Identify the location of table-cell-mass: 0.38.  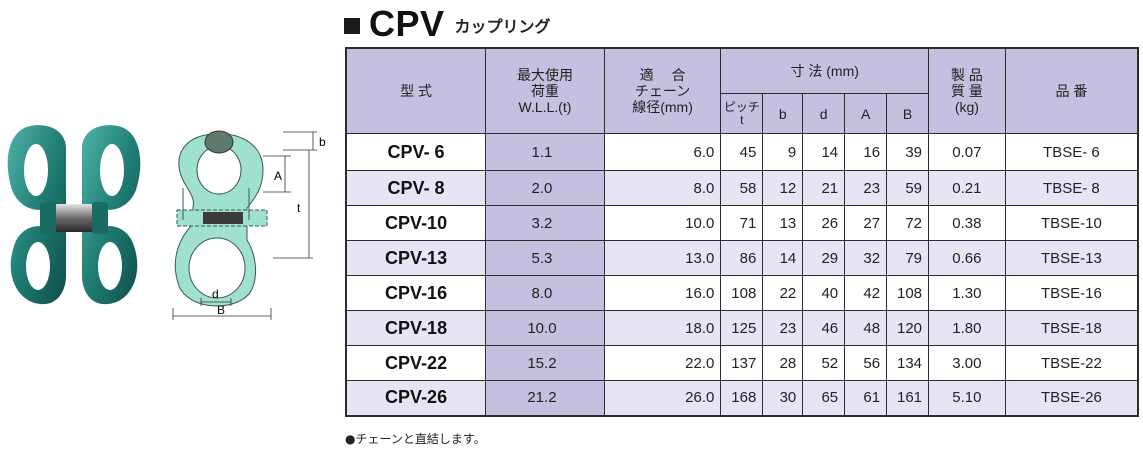
(967, 223).